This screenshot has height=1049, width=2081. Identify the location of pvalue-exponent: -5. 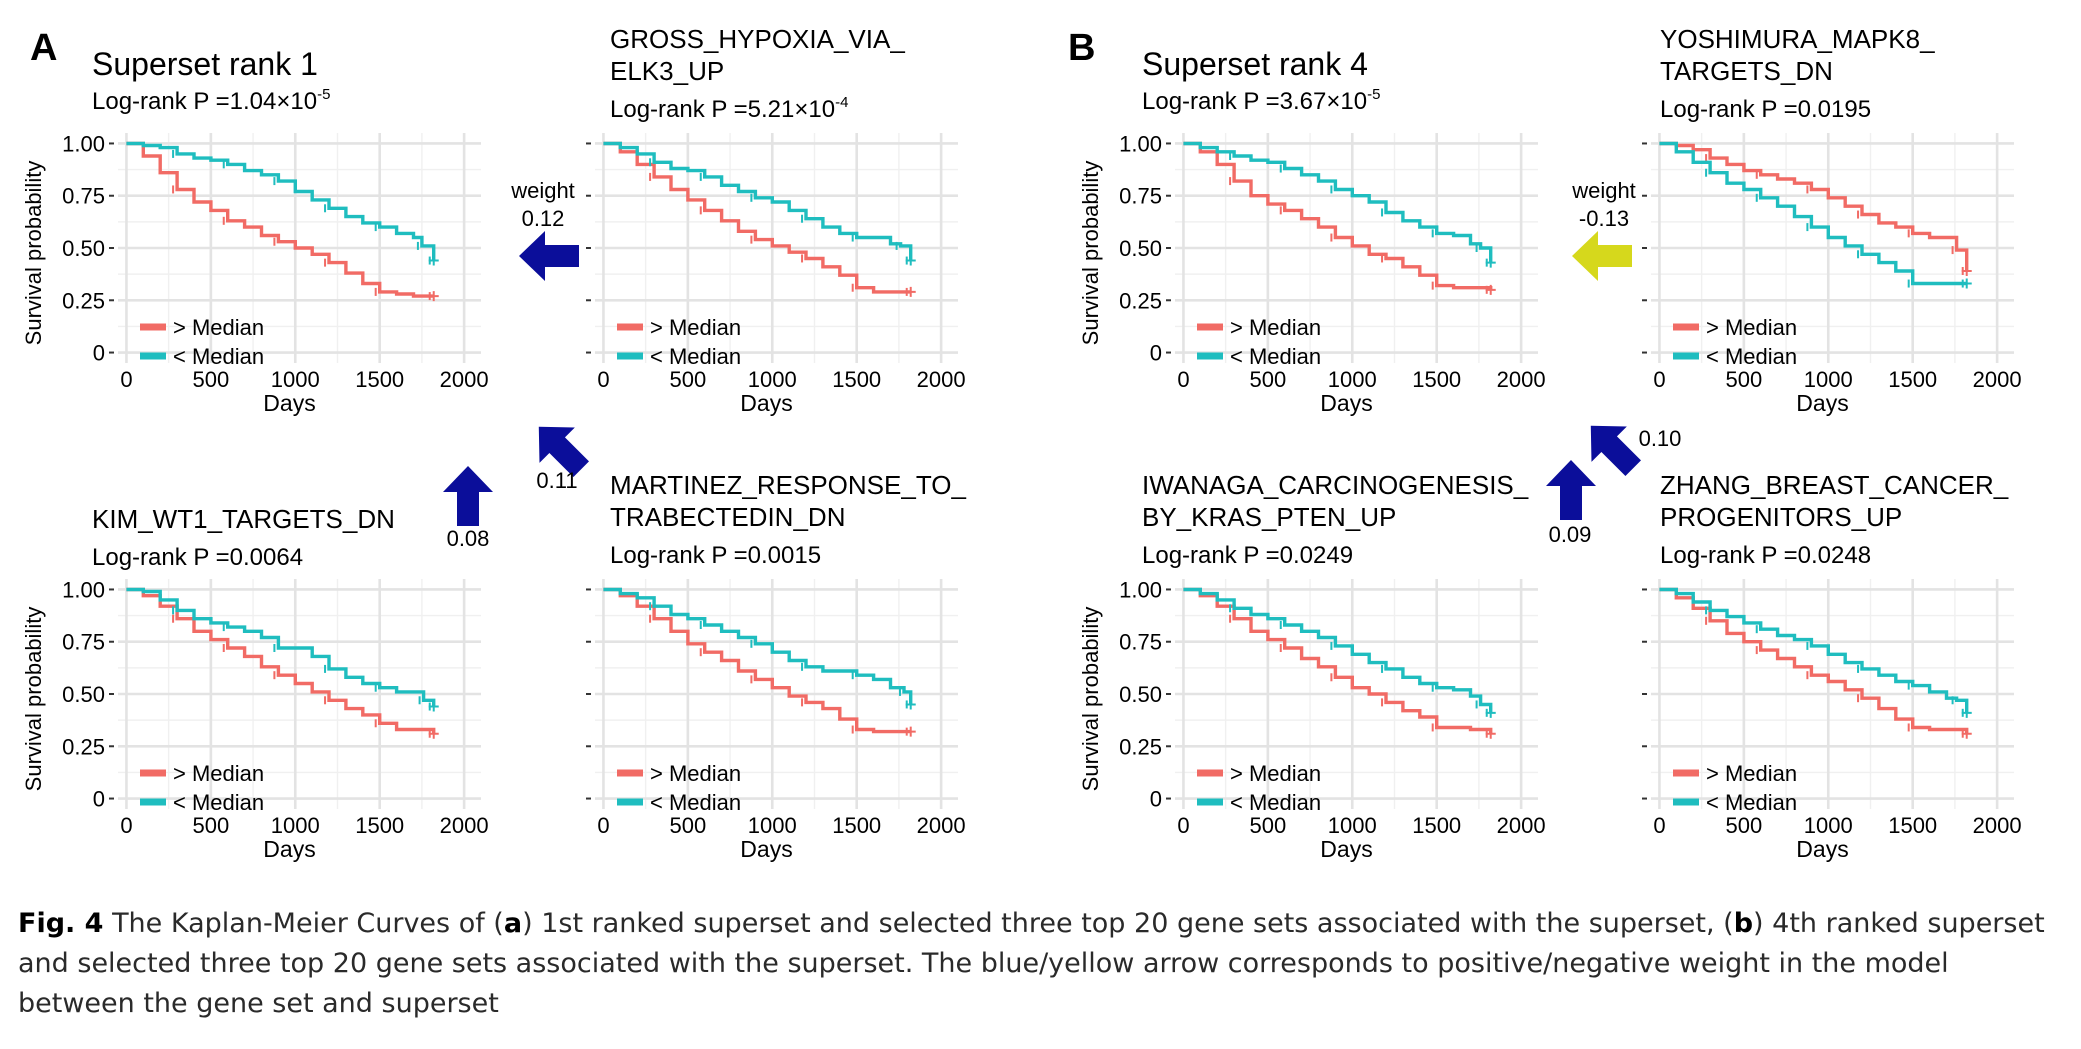
(1373, 94).